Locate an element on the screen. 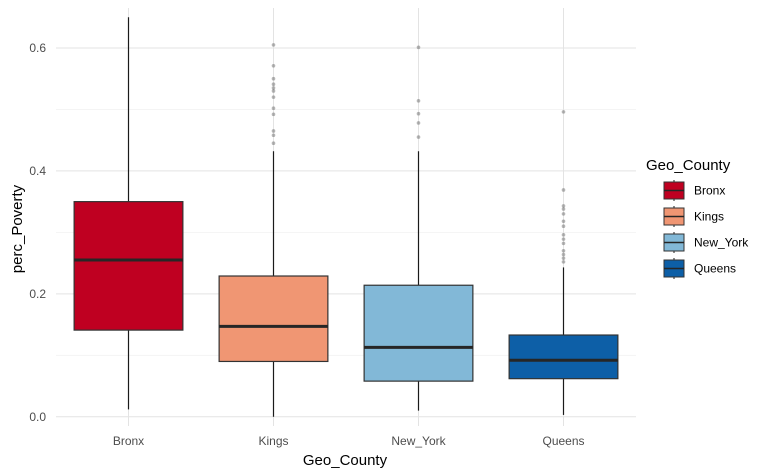 The height and width of the screenshot is (475, 770). legend-label: Queens is located at coordinates (715, 269).